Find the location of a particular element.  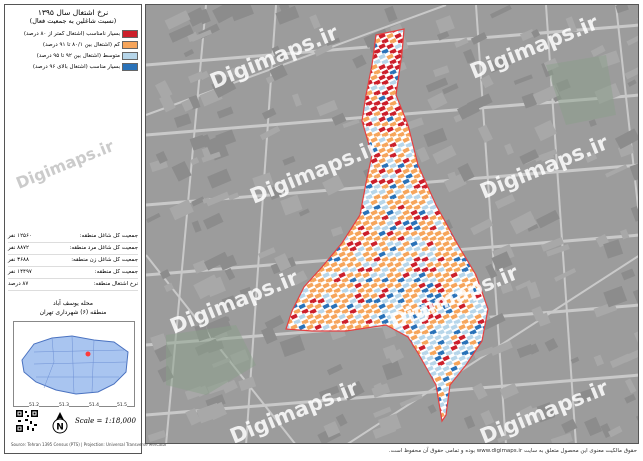

basemap-street is located at coordinates (626, 110).